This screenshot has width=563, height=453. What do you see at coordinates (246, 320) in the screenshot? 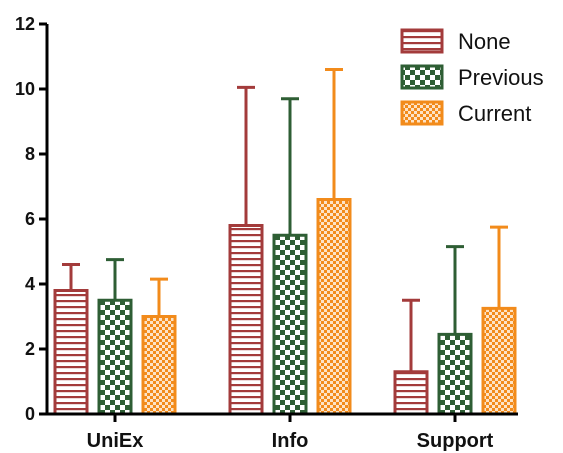
I see `bar-none-info` at bounding box center [246, 320].